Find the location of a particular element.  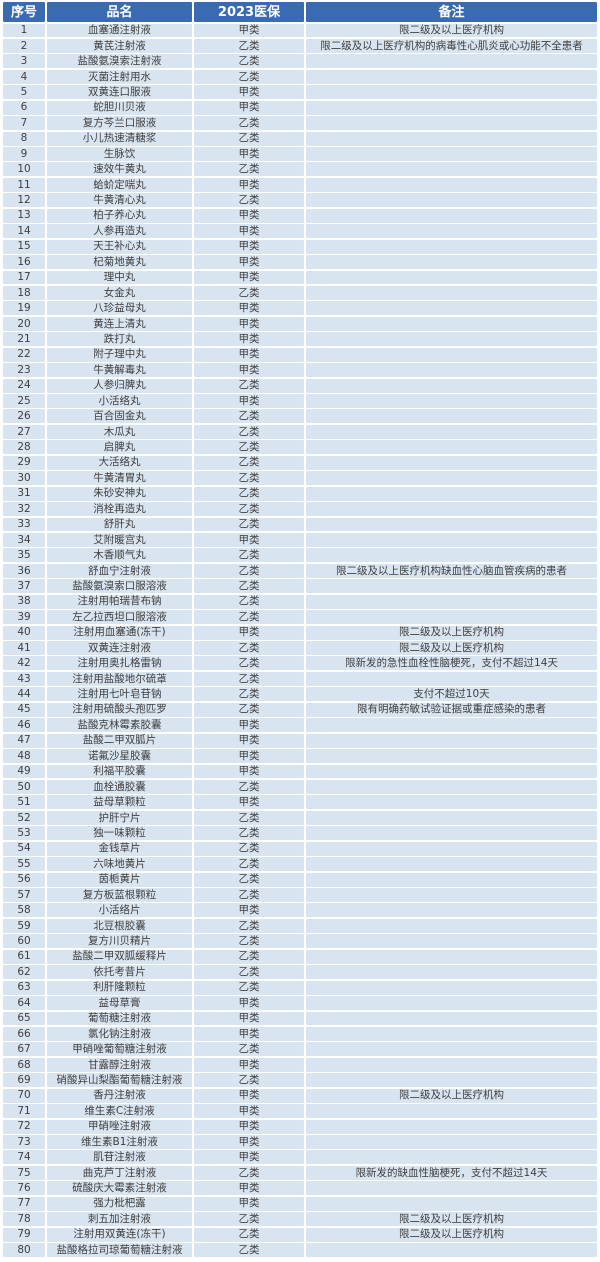

serial-number-cell: 22 is located at coordinates (24, 354).